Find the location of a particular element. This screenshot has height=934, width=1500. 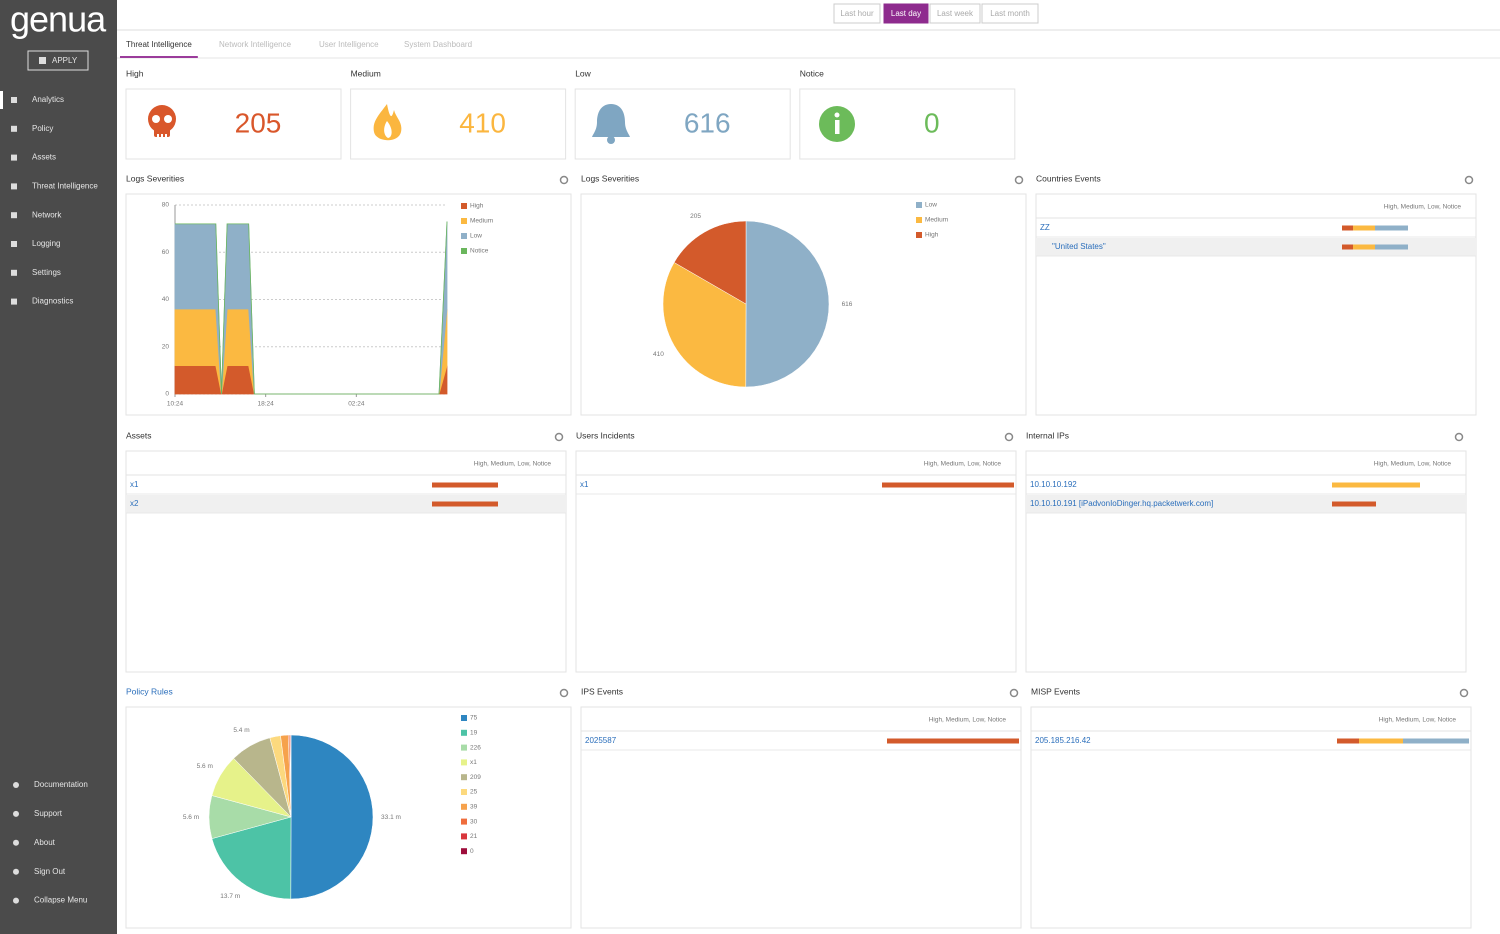

panel-title: Assets is located at coordinates (139, 435).